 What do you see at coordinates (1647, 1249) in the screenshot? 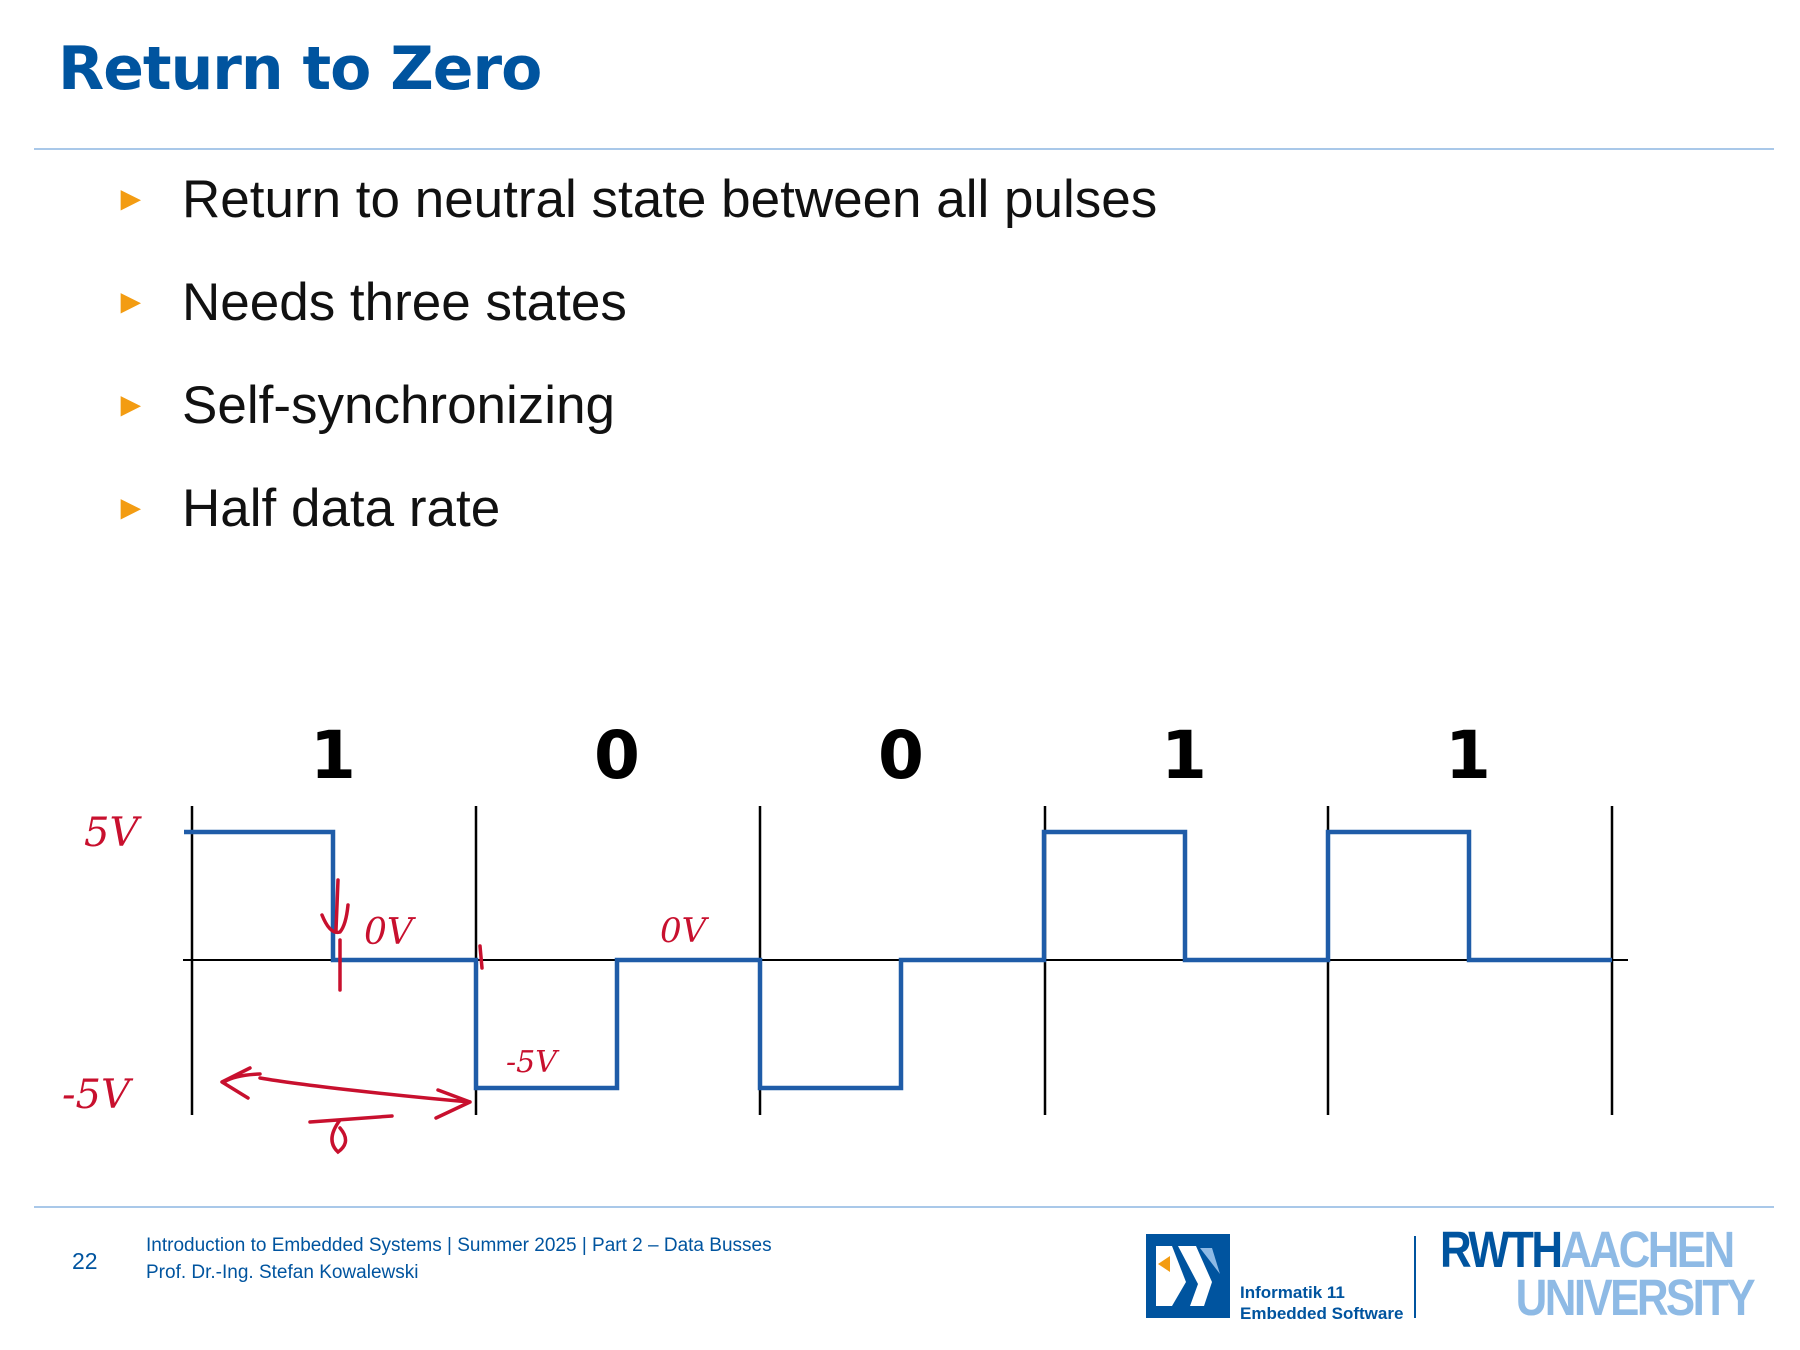
I see `rwth-logo-part2: AACHEN` at bounding box center [1647, 1249].